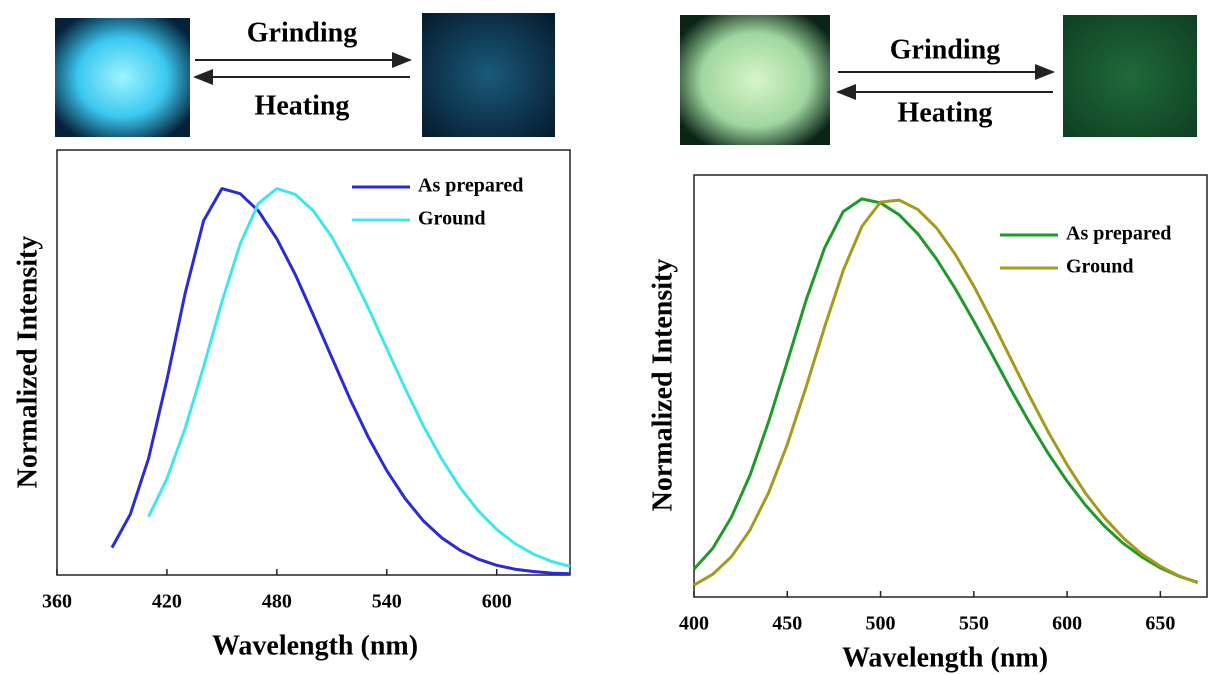 This screenshot has width=1211, height=675. I want to click on x-tick-label: 550, so click(974, 624).